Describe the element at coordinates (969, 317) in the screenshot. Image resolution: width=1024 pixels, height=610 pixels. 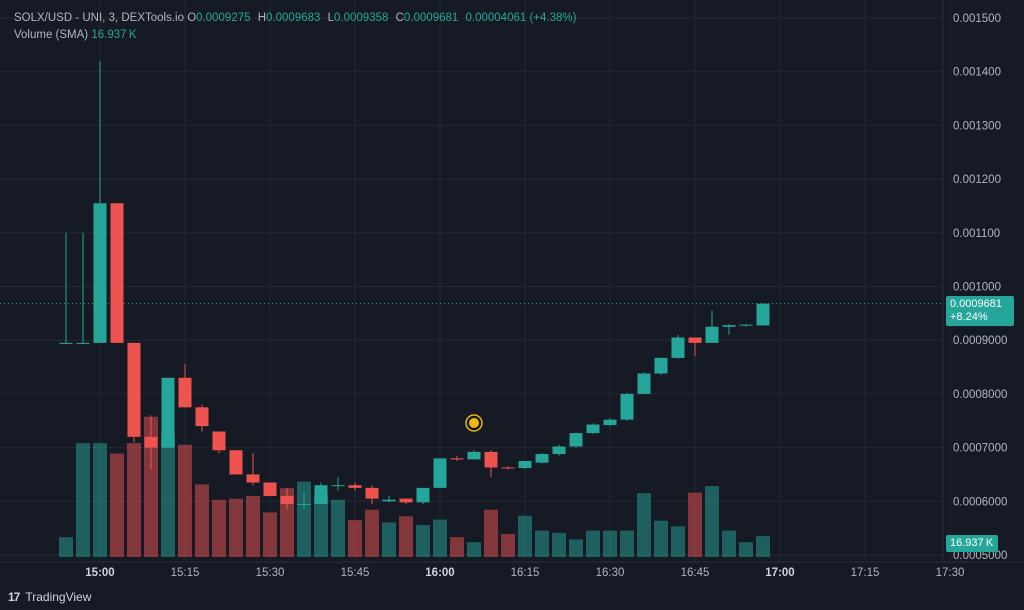
I see `last-price-change: +8.24%` at that location.